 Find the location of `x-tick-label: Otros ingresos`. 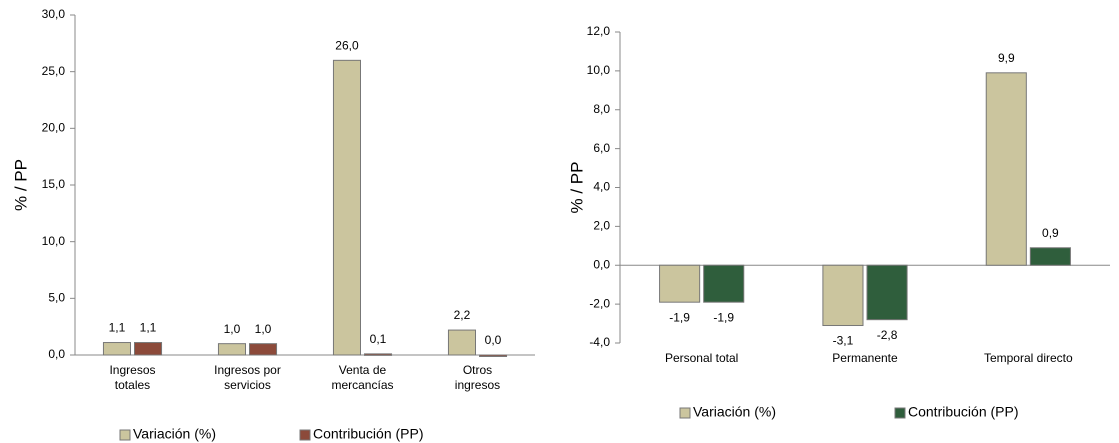

x-tick-label: Otros ingresos is located at coordinates (477, 377).